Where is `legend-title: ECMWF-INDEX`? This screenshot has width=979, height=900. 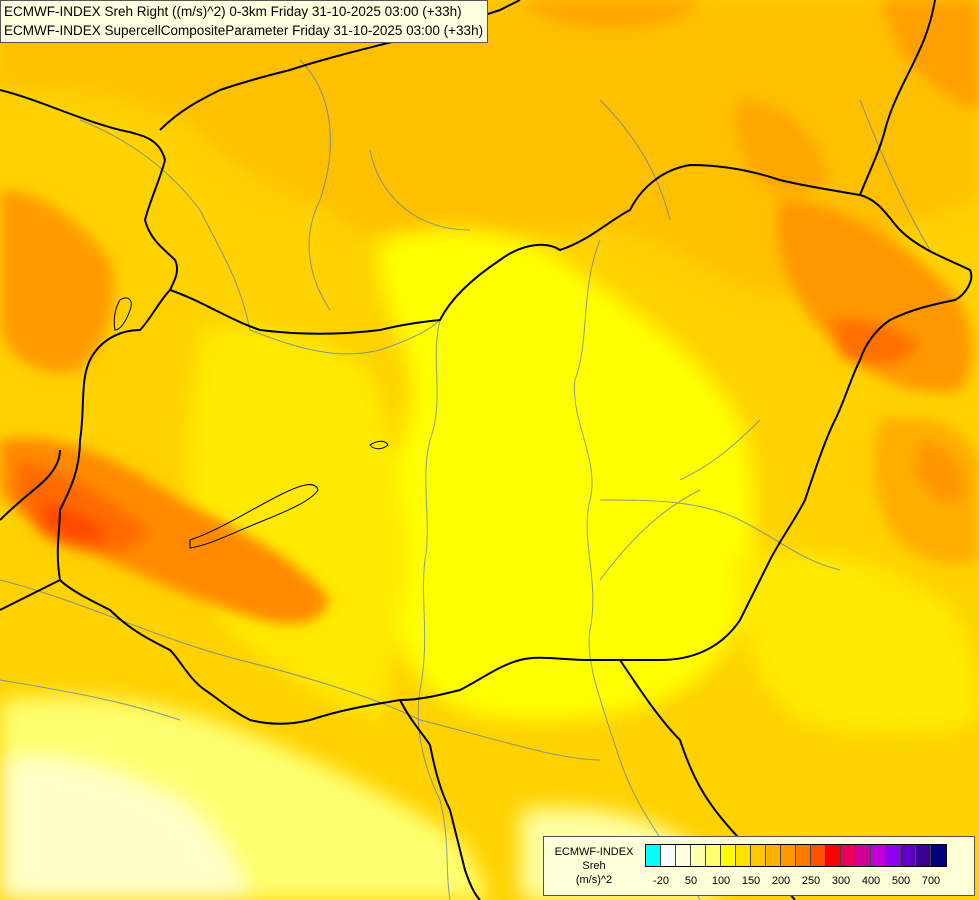 legend-title: ECMWF-INDEX is located at coordinates (594, 852).